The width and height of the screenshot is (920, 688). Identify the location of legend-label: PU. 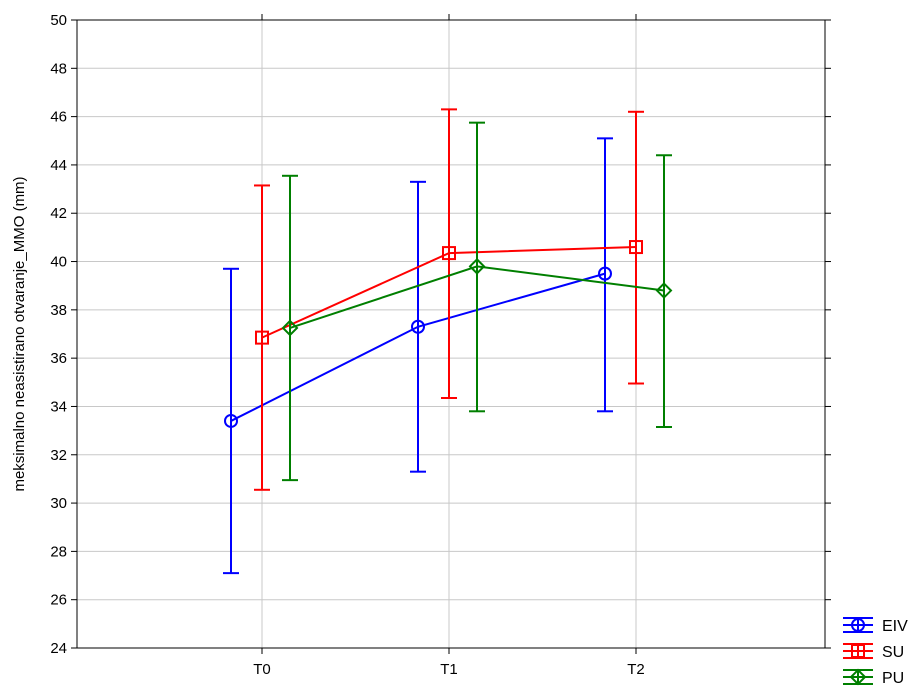
(893, 678).